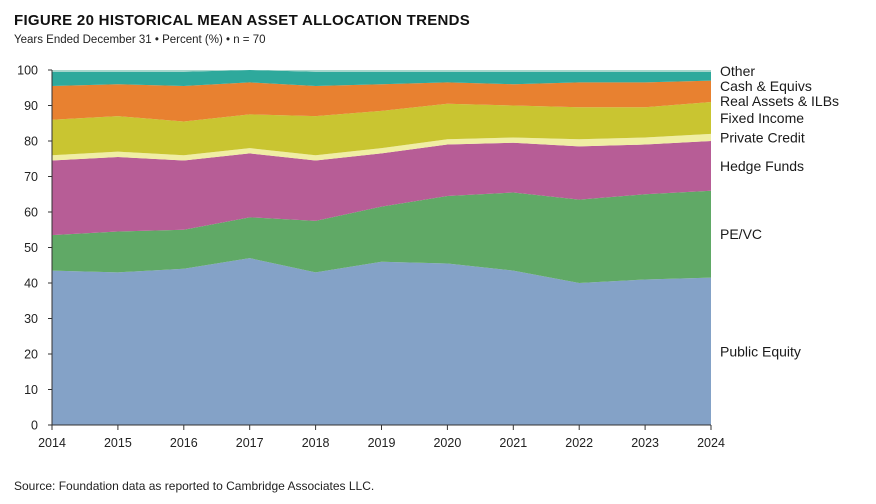 This screenshot has height=504, width=876. Describe the element at coordinates (31, 390) in the screenshot. I see `y-tick-label: 10` at that location.